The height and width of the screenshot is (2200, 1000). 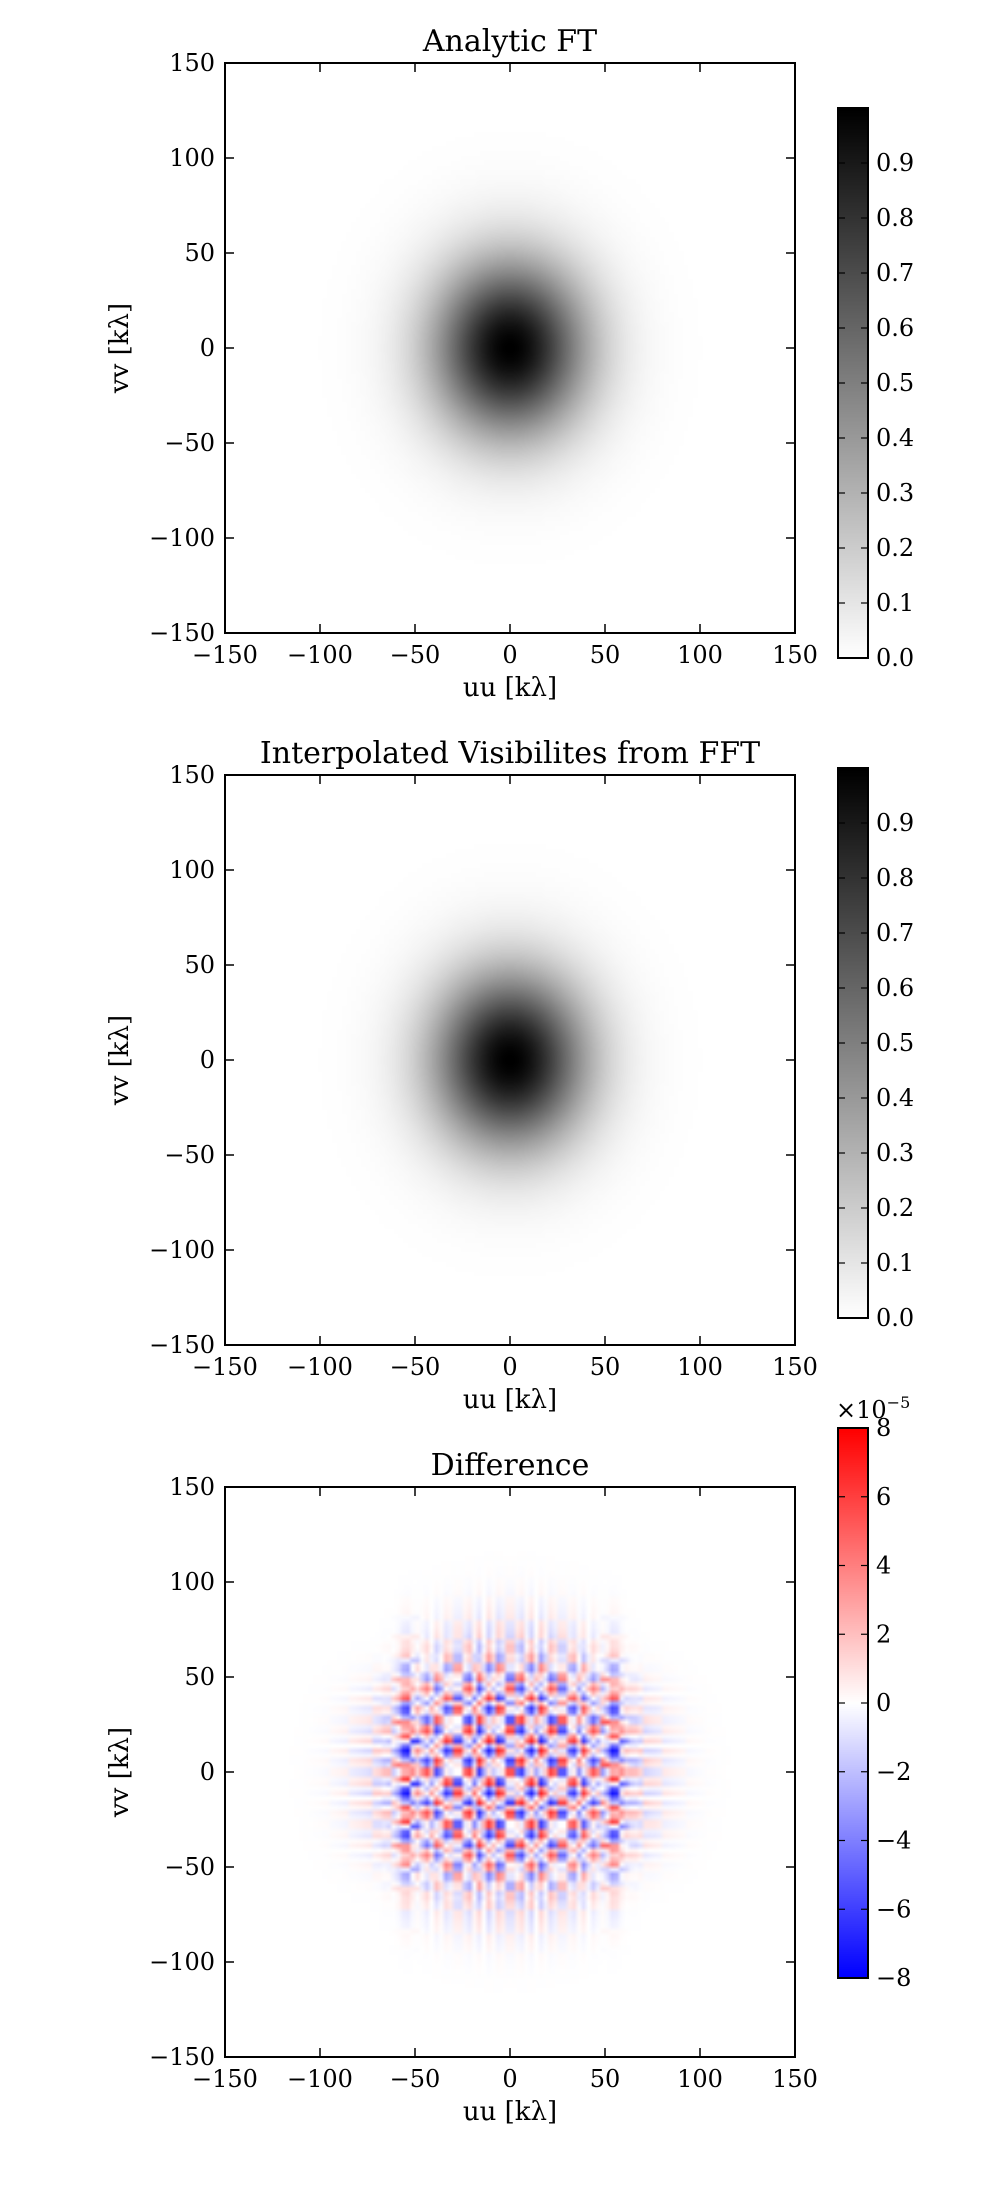 I want to click on colorbar-tick-label: −6, so click(x=893, y=1909).